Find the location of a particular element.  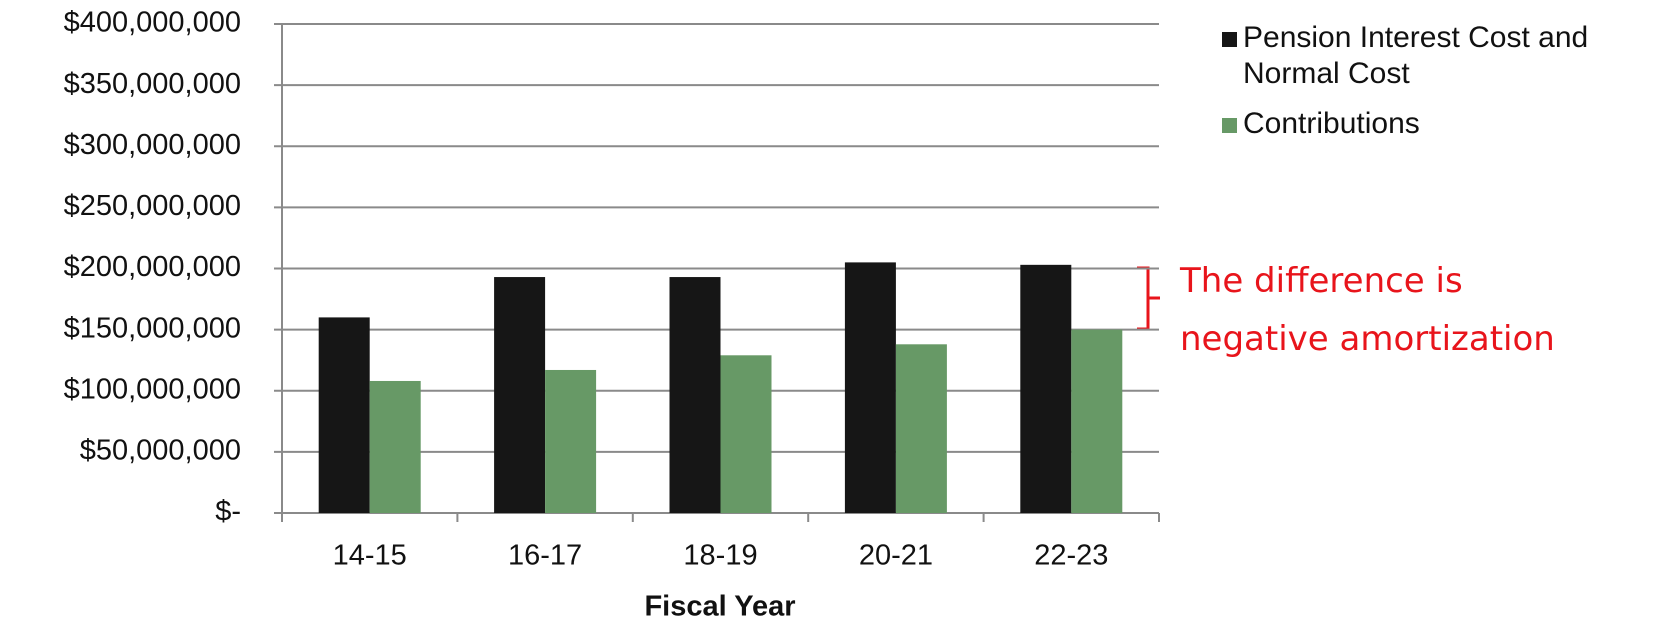

x-tick-label: 20-21 is located at coordinates (896, 556).